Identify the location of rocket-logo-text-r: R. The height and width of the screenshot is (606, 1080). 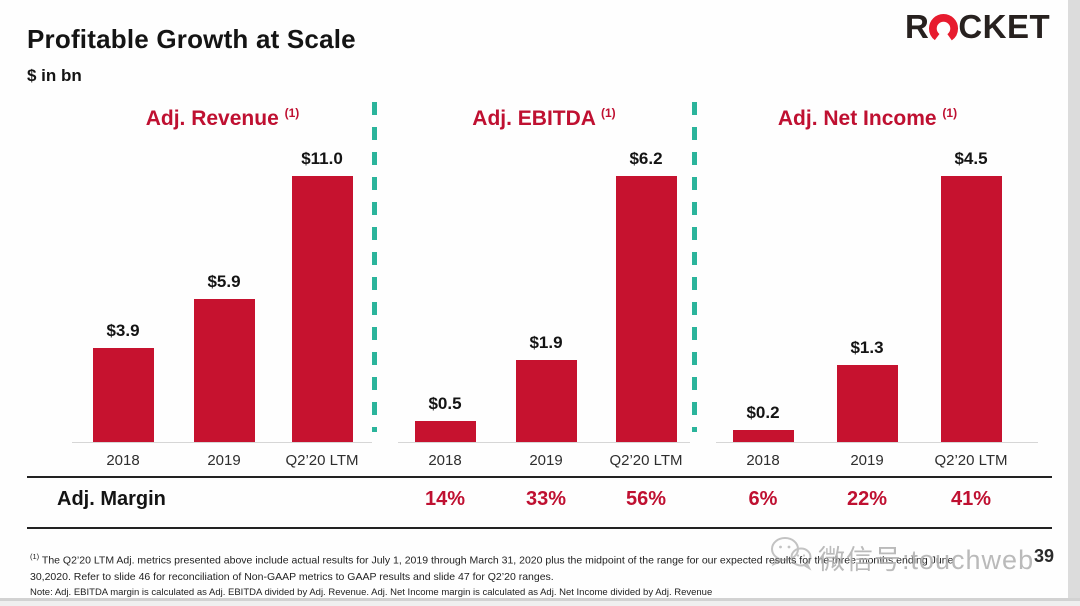
(917, 26).